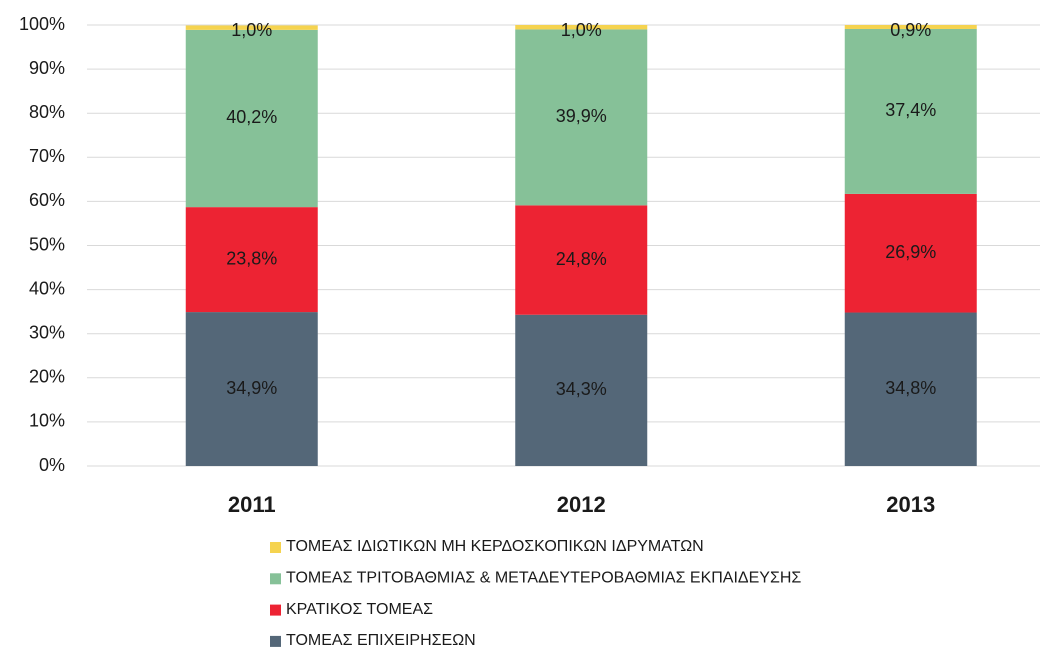 The width and height of the screenshot is (1064, 652). What do you see at coordinates (581, 504) in the screenshot?
I see `x-tick-label: 2012` at bounding box center [581, 504].